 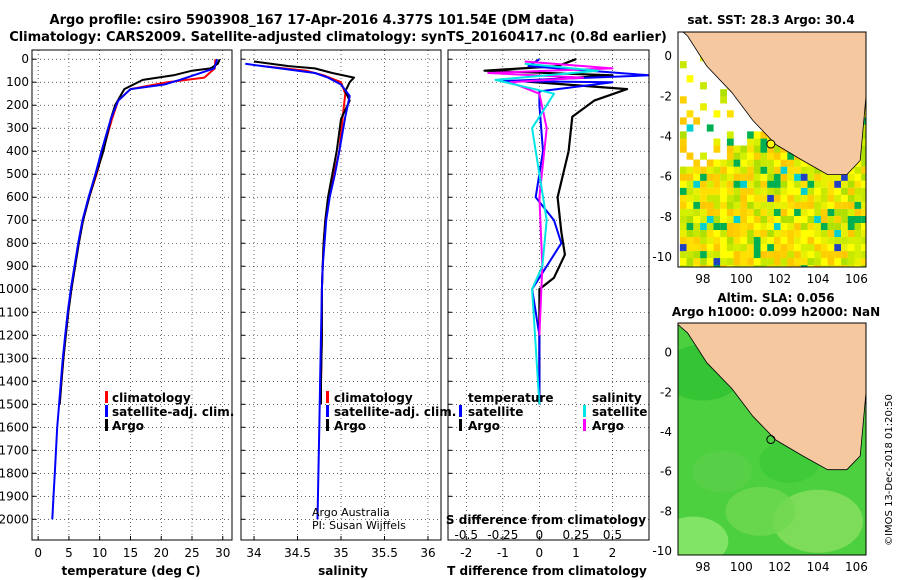 I want to click on sst-map-body, so click(x=772, y=149).